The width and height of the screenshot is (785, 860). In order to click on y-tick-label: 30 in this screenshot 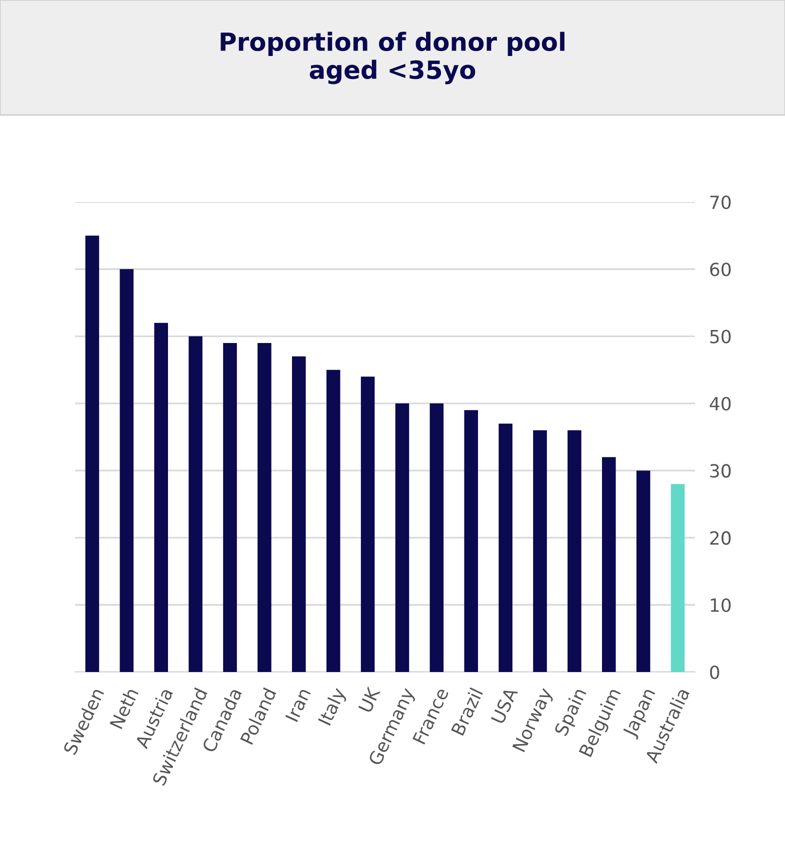, I will do `click(720, 471)`.